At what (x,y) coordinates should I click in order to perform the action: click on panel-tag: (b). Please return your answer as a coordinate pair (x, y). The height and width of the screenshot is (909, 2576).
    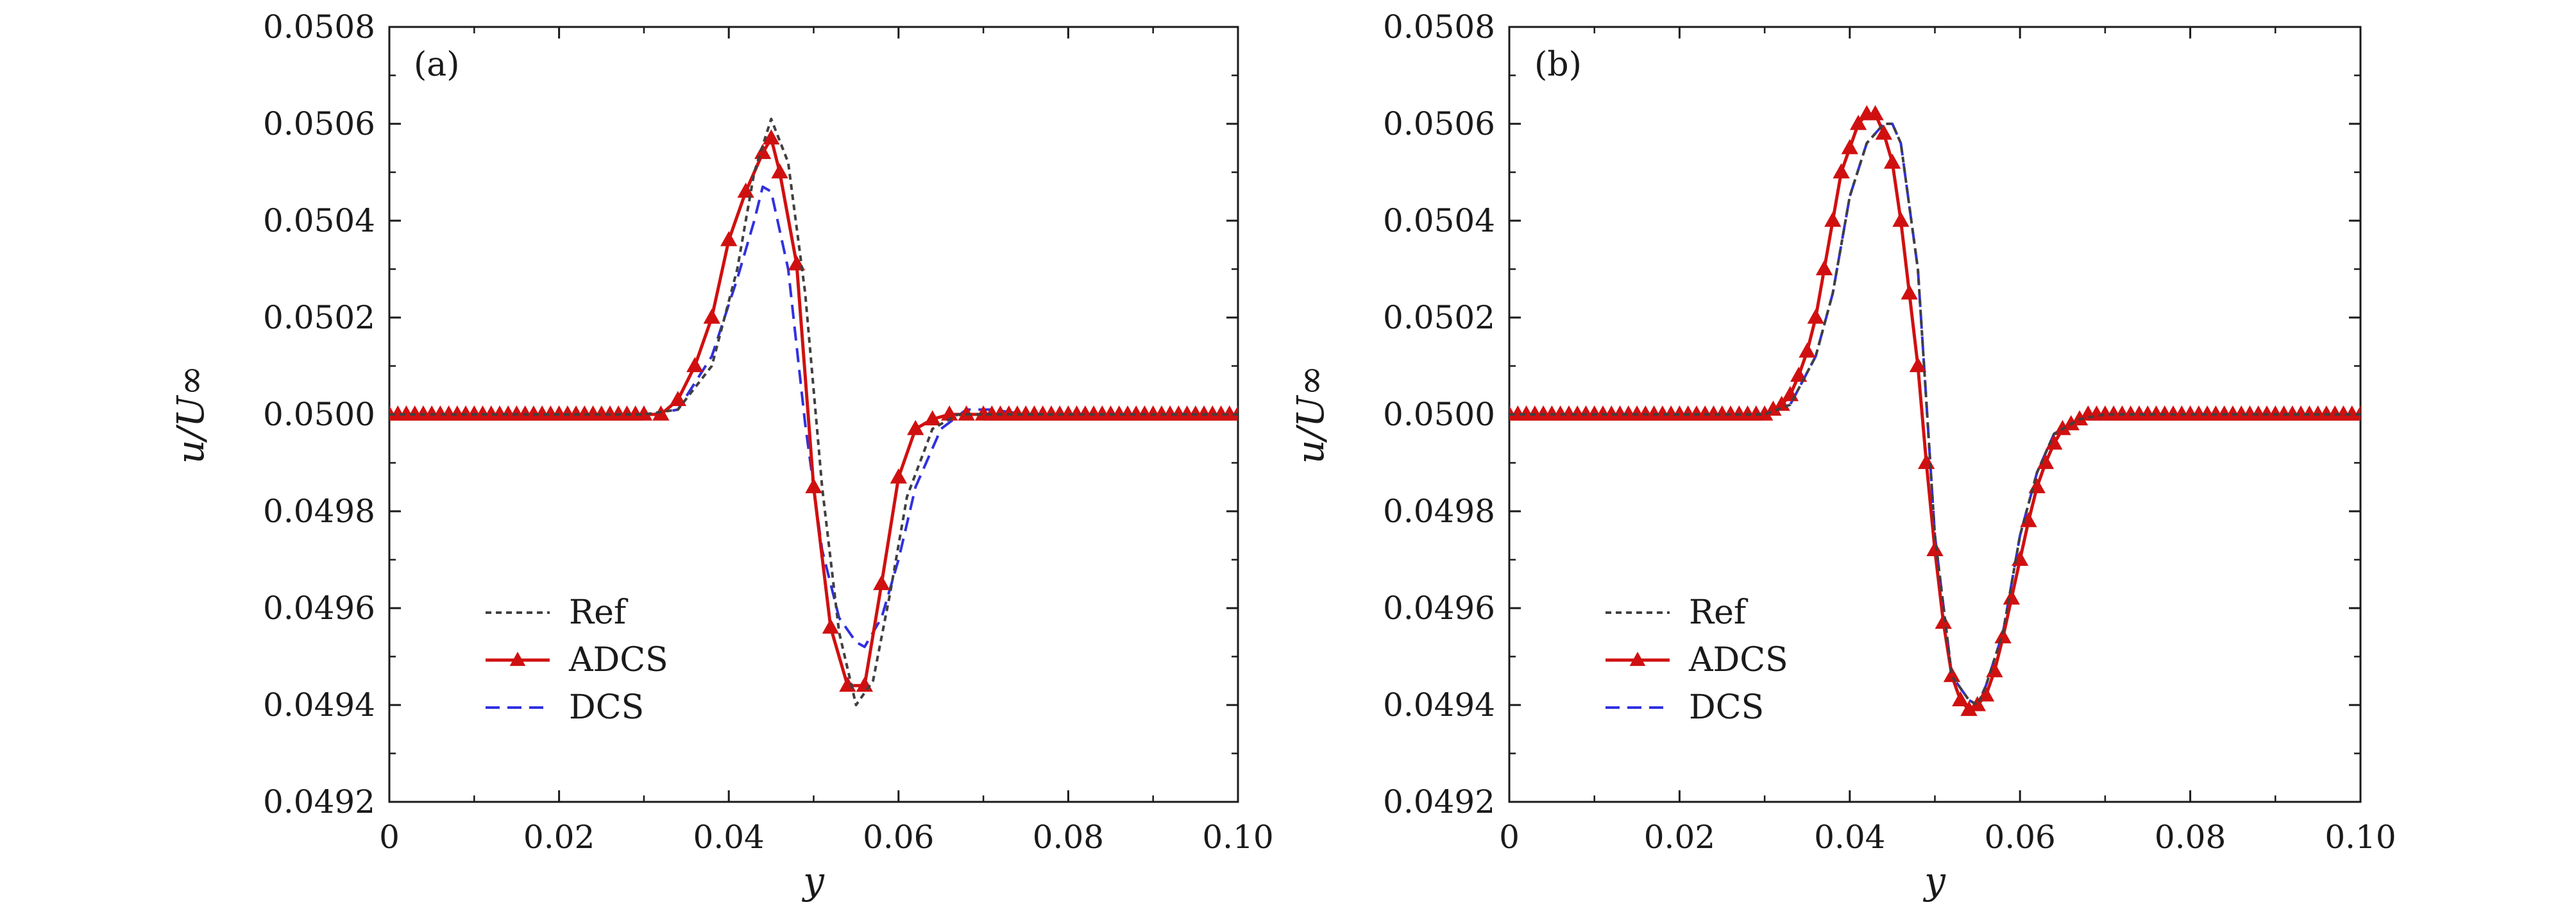
    Looking at the image, I should click on (1558, 65).